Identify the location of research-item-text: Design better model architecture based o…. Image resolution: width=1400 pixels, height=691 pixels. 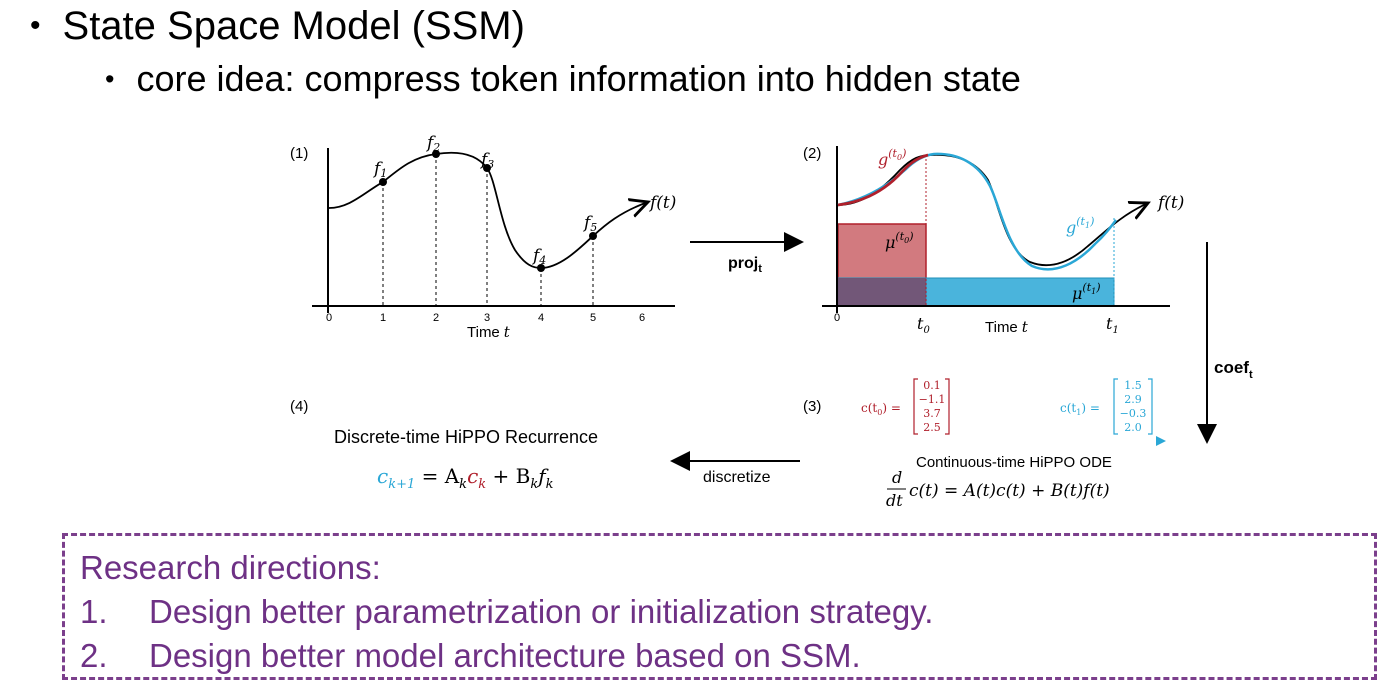
(505, 655).